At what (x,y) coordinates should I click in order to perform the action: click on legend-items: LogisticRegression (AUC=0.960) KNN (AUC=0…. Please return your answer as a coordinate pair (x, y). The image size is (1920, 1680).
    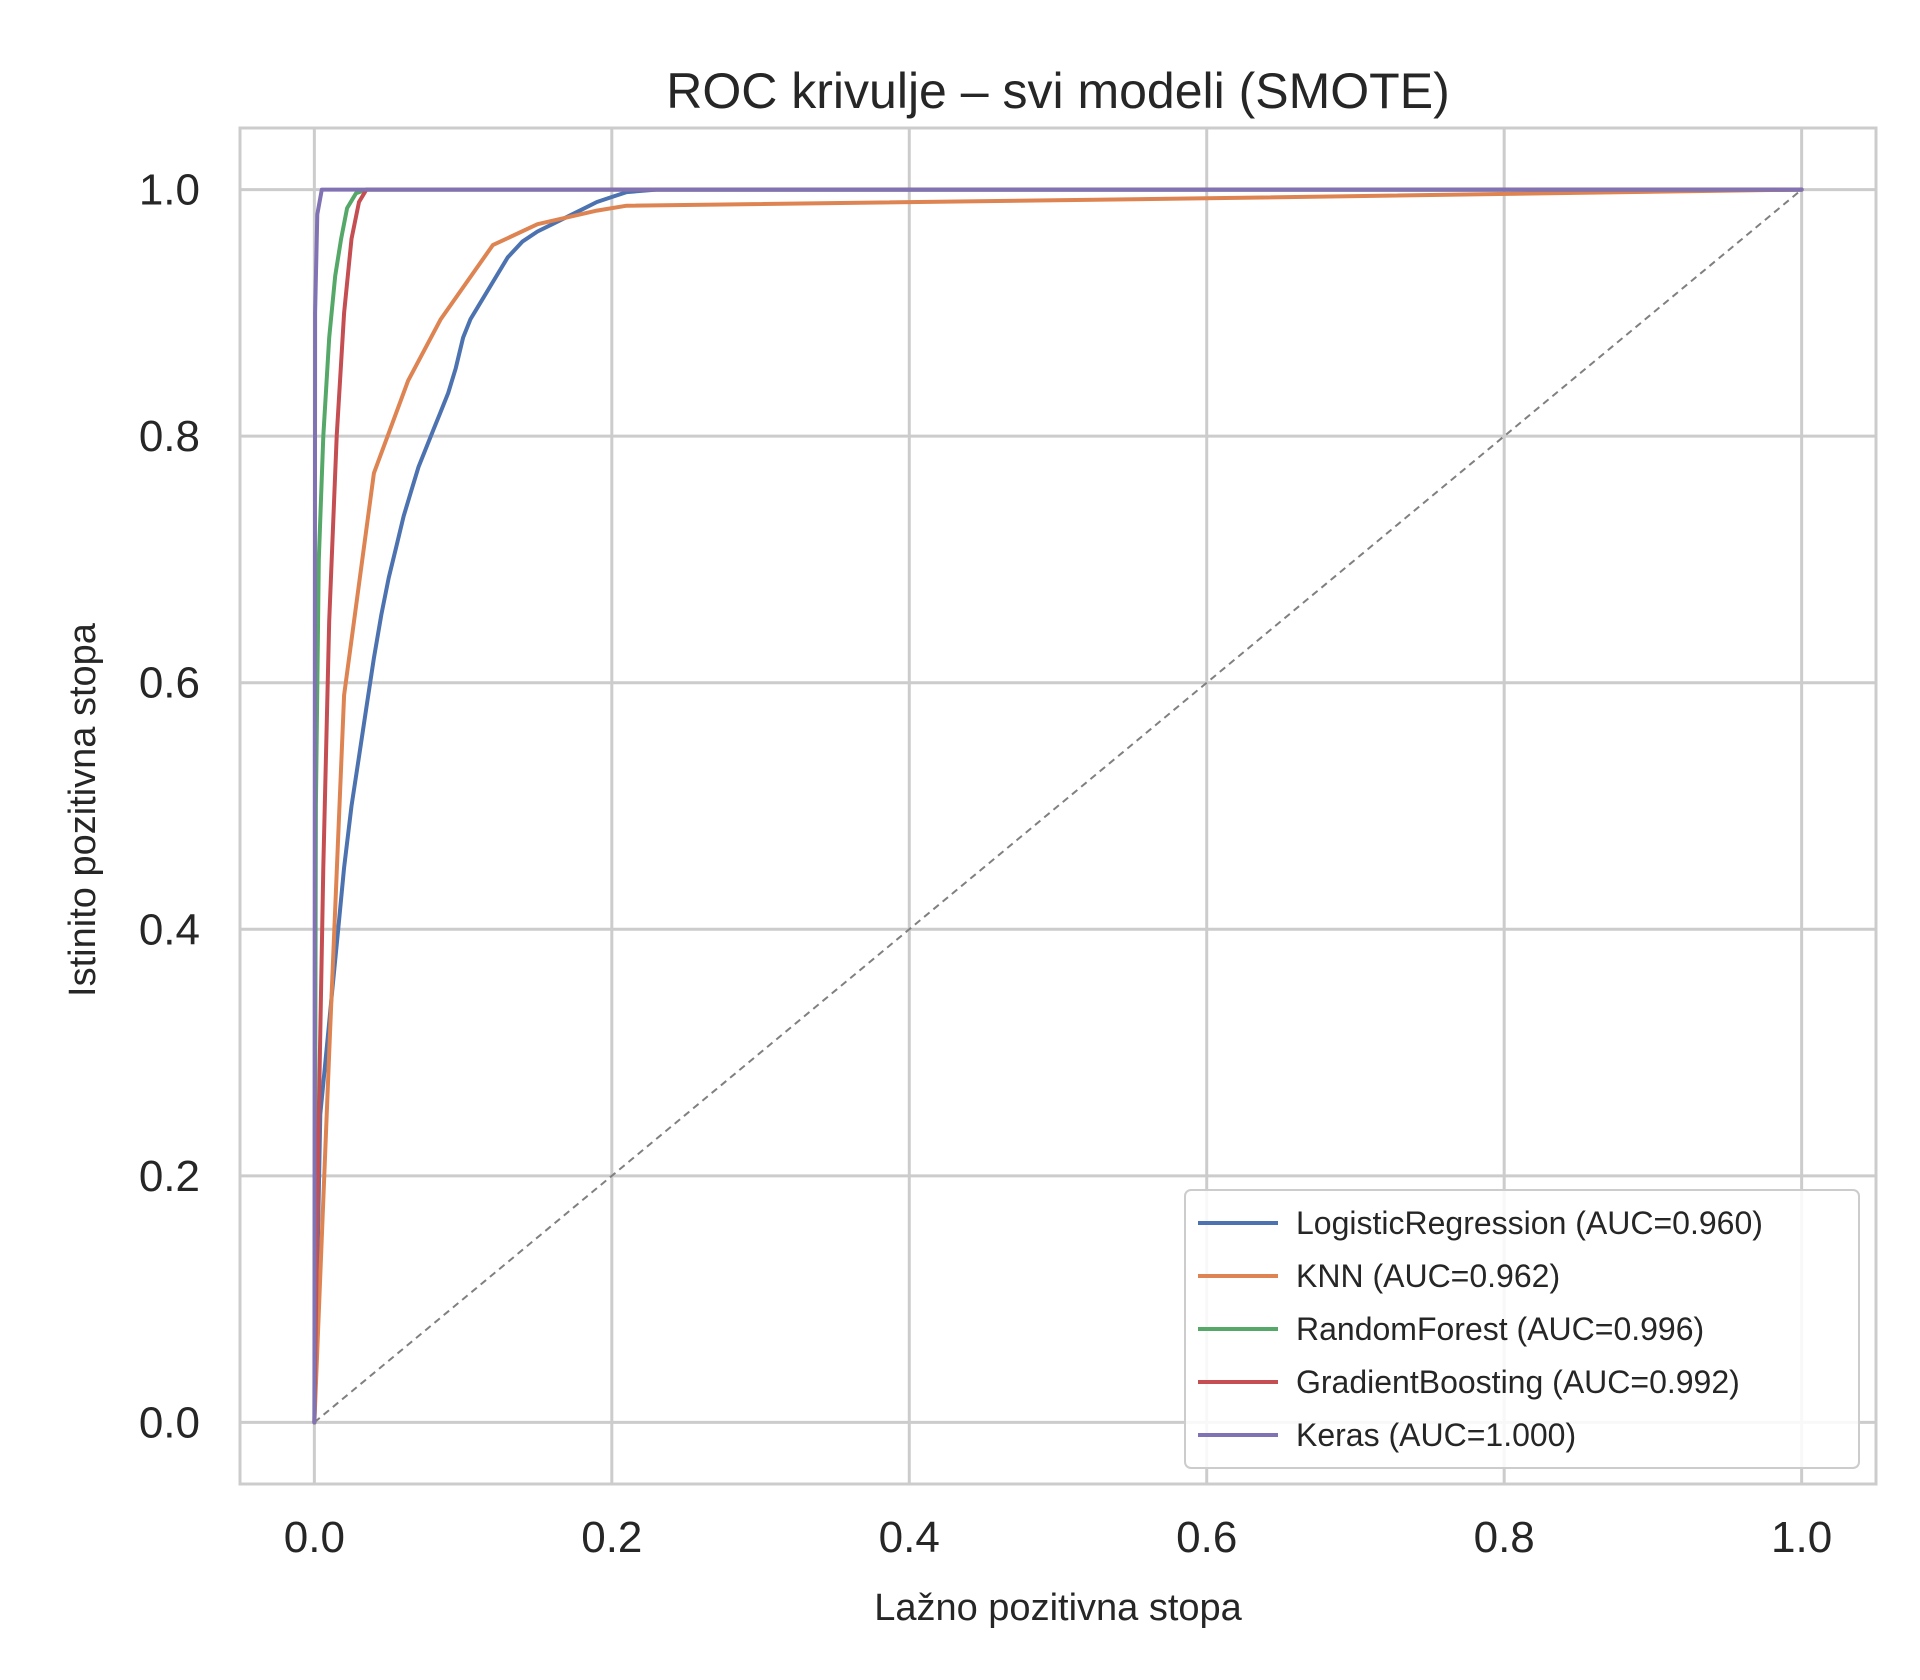
    Looking at the image, I should click on (1480, 1329).